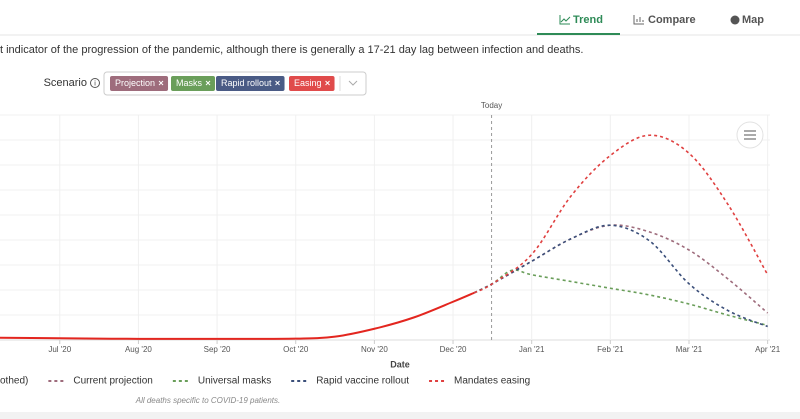 The width and height of the screenshot is (800, 419). What do you see at coordinates (400, 415) in the screenshot?
I see `bottom-bar` at bounding box center [400, 415].